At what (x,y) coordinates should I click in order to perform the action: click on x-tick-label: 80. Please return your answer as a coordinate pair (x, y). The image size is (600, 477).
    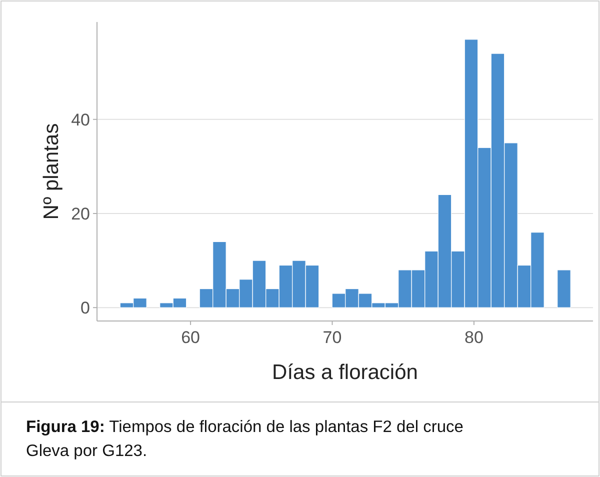
    Looking at the image, I should click on (474, 337).